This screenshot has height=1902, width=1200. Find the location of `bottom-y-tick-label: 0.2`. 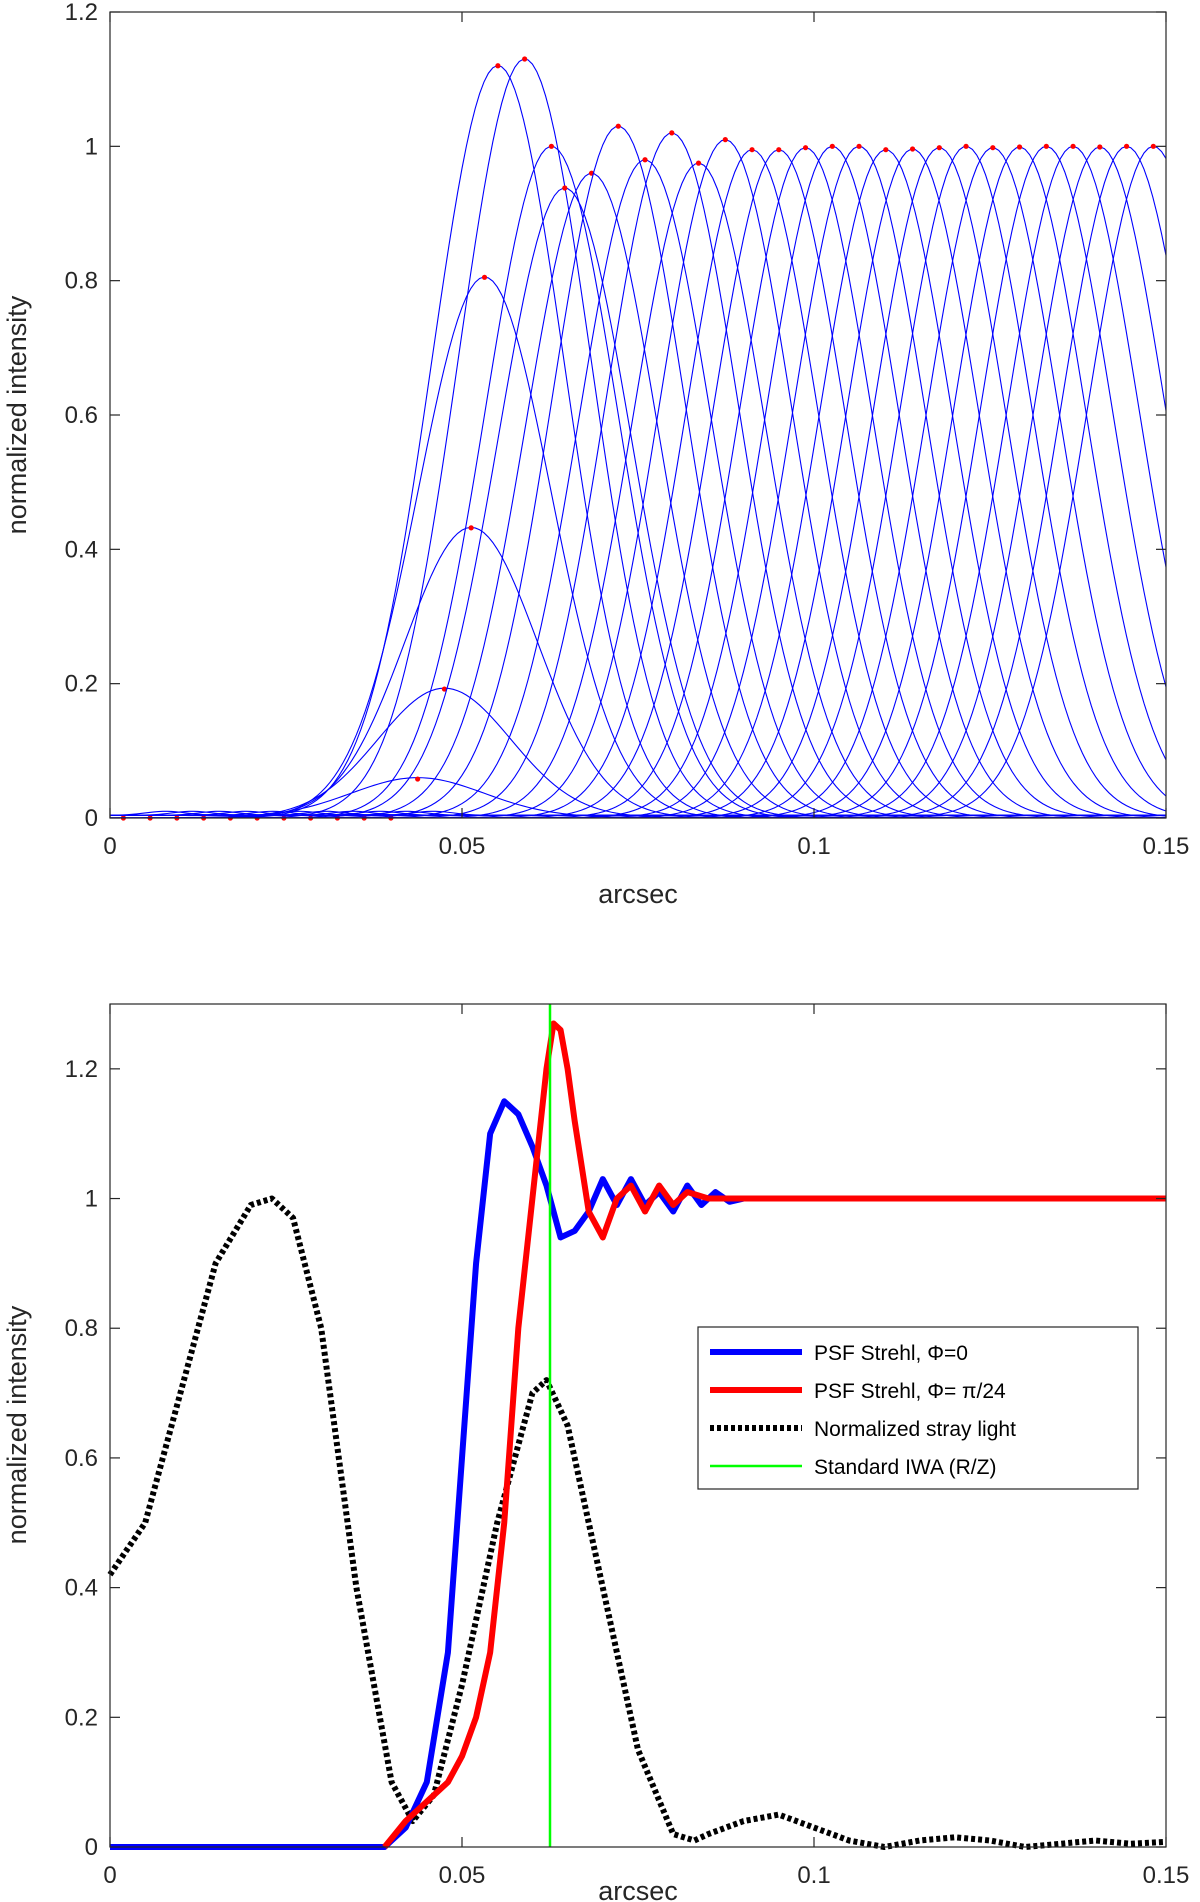

bottom-y-tick-label: 0.2 is located at coordinates (81, 1717).